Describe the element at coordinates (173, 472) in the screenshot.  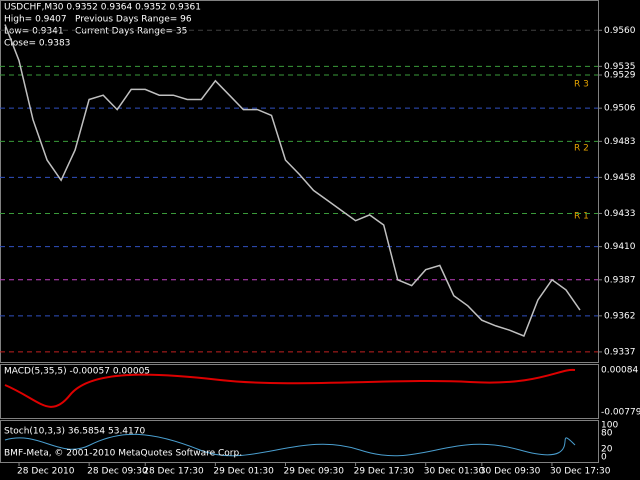
I see `x-tick-label: 28 Dec 17:30` at that location.